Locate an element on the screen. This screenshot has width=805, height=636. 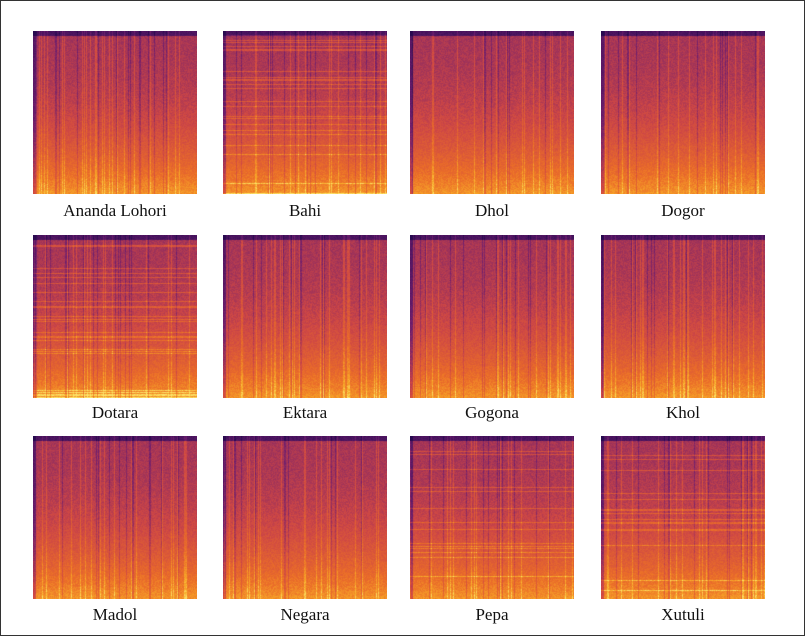
panel-label: Negara is located at coordinates (305, 614).